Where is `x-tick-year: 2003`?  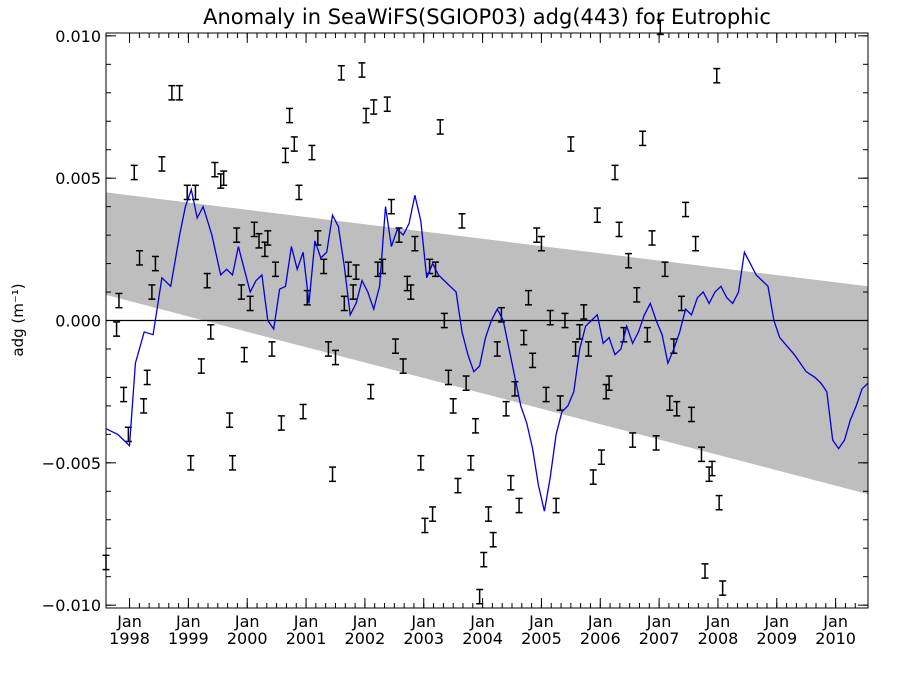
x-tick-year: 2003 is located at coordinates (423, 638).